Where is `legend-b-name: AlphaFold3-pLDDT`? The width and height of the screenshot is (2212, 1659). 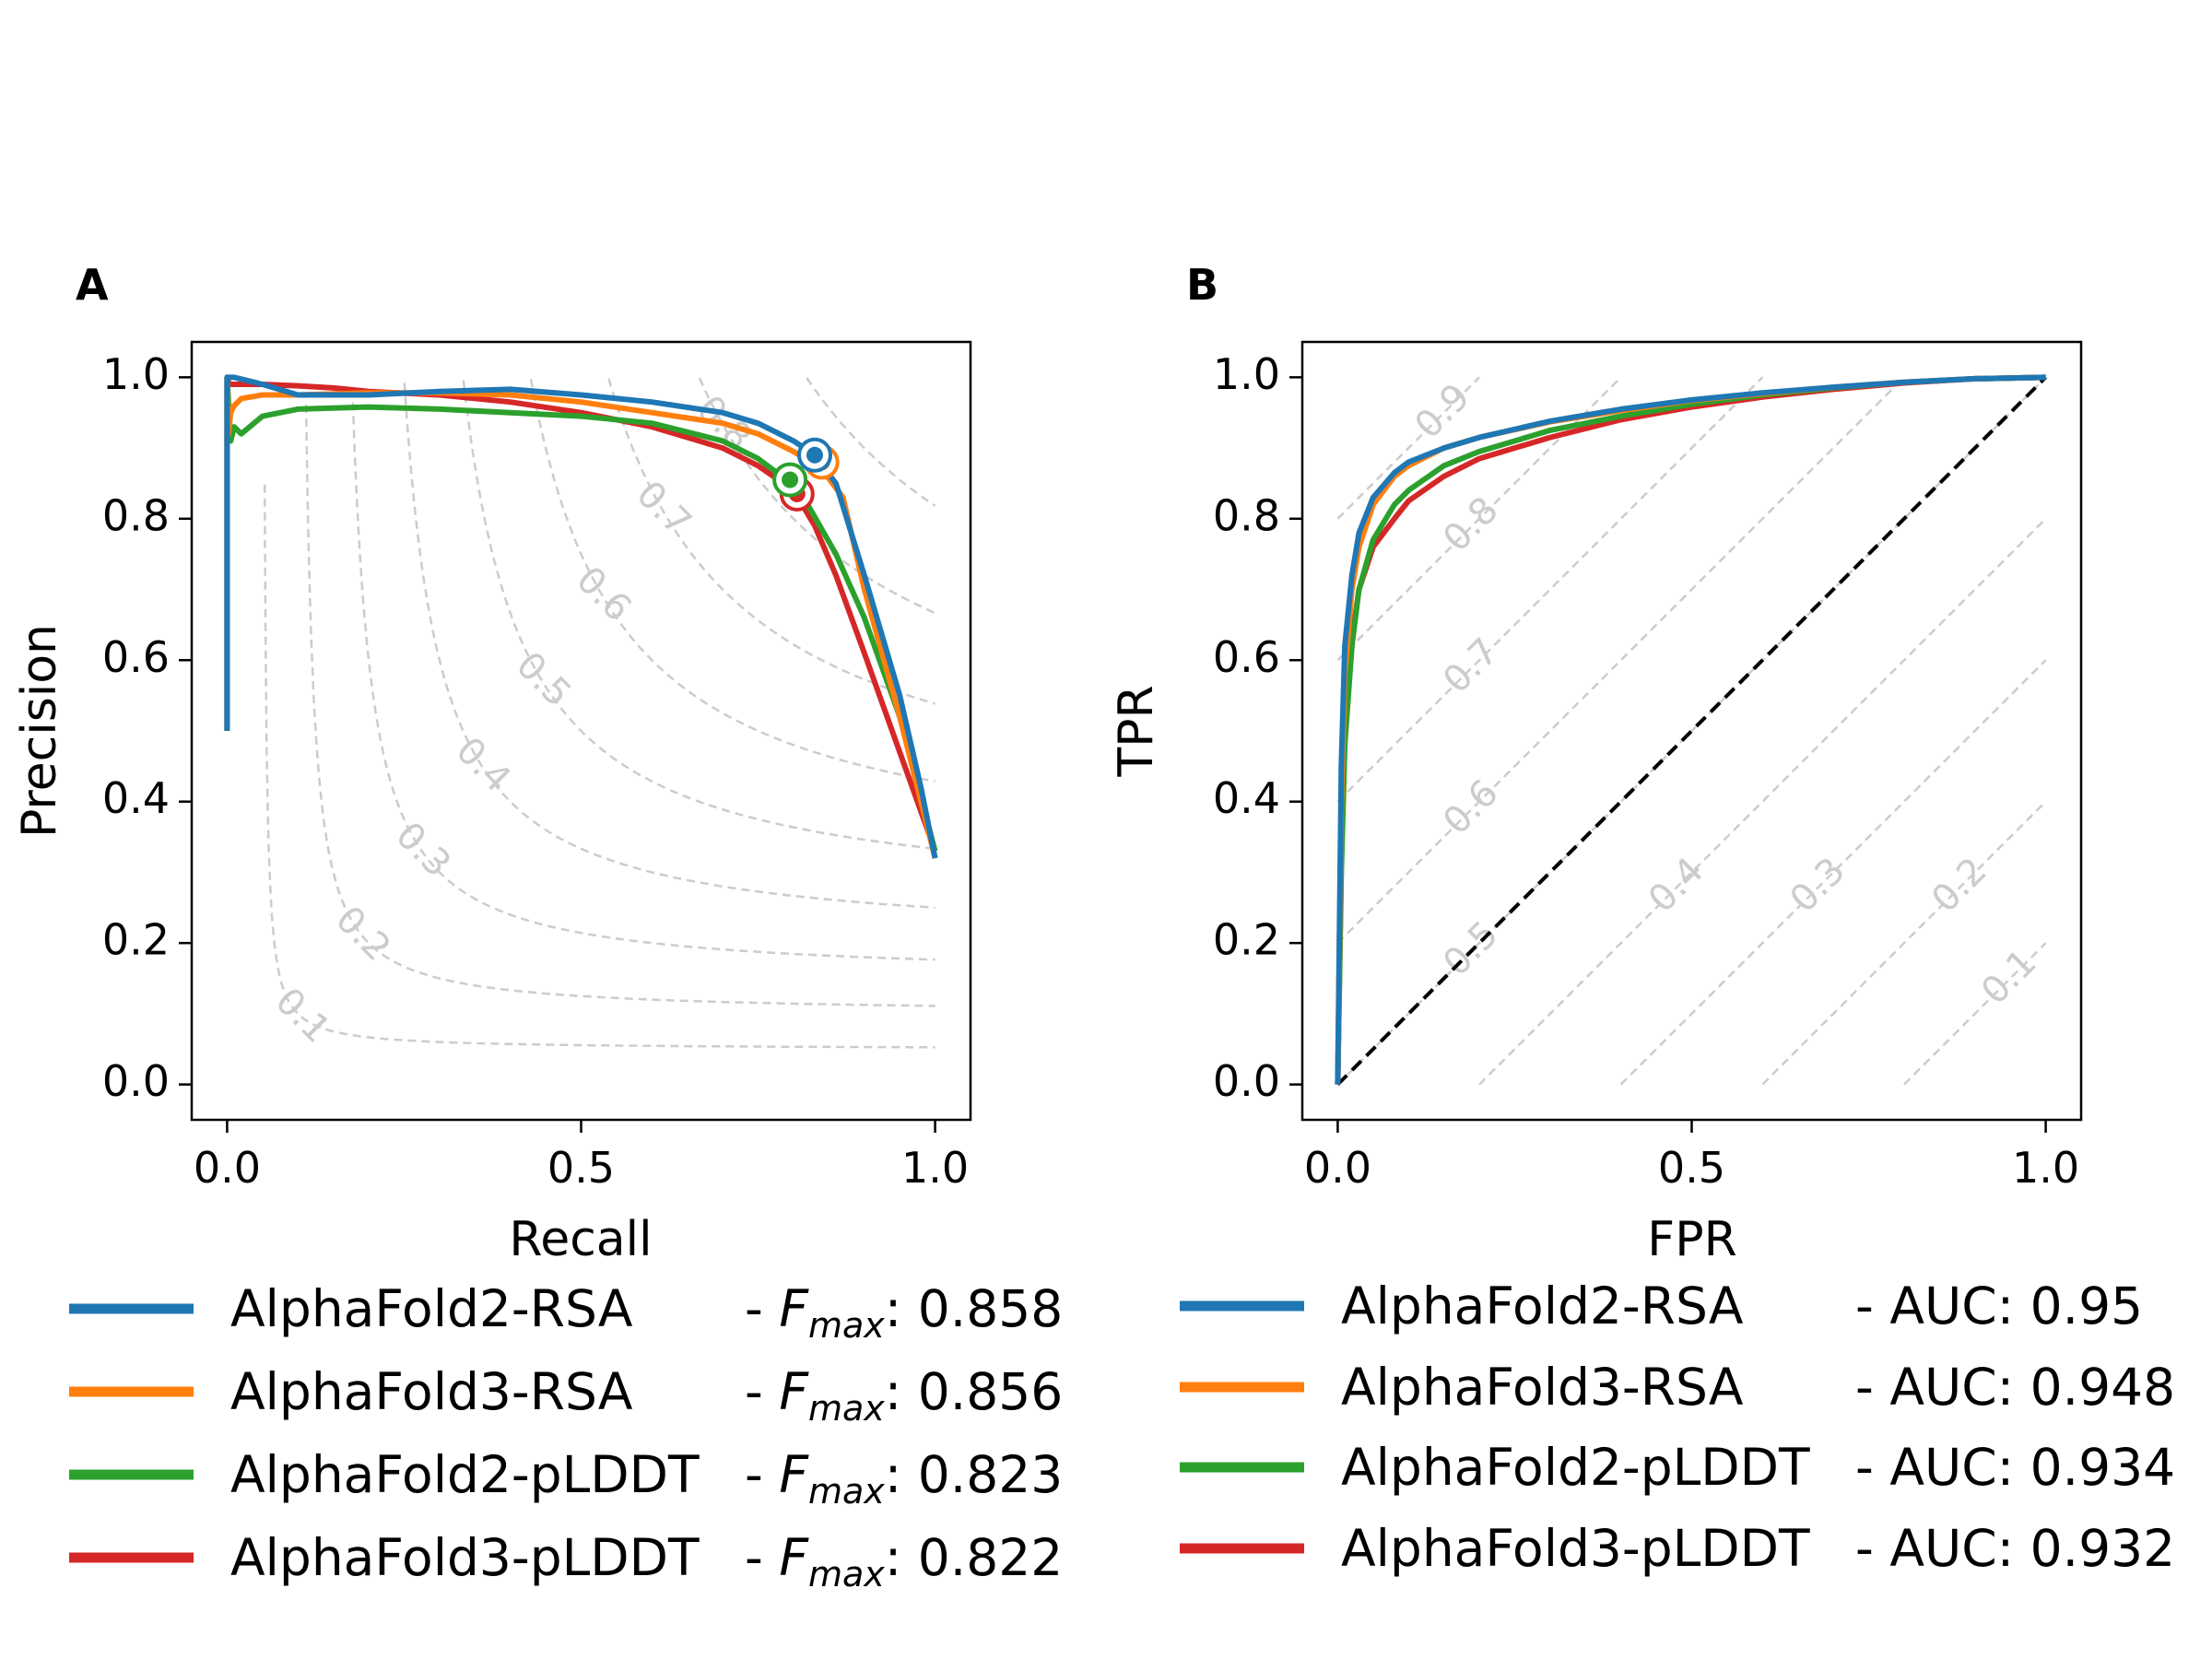 legend-b-name: AlphaFold3-pLDDT is located at coordinates (1575, 1548).